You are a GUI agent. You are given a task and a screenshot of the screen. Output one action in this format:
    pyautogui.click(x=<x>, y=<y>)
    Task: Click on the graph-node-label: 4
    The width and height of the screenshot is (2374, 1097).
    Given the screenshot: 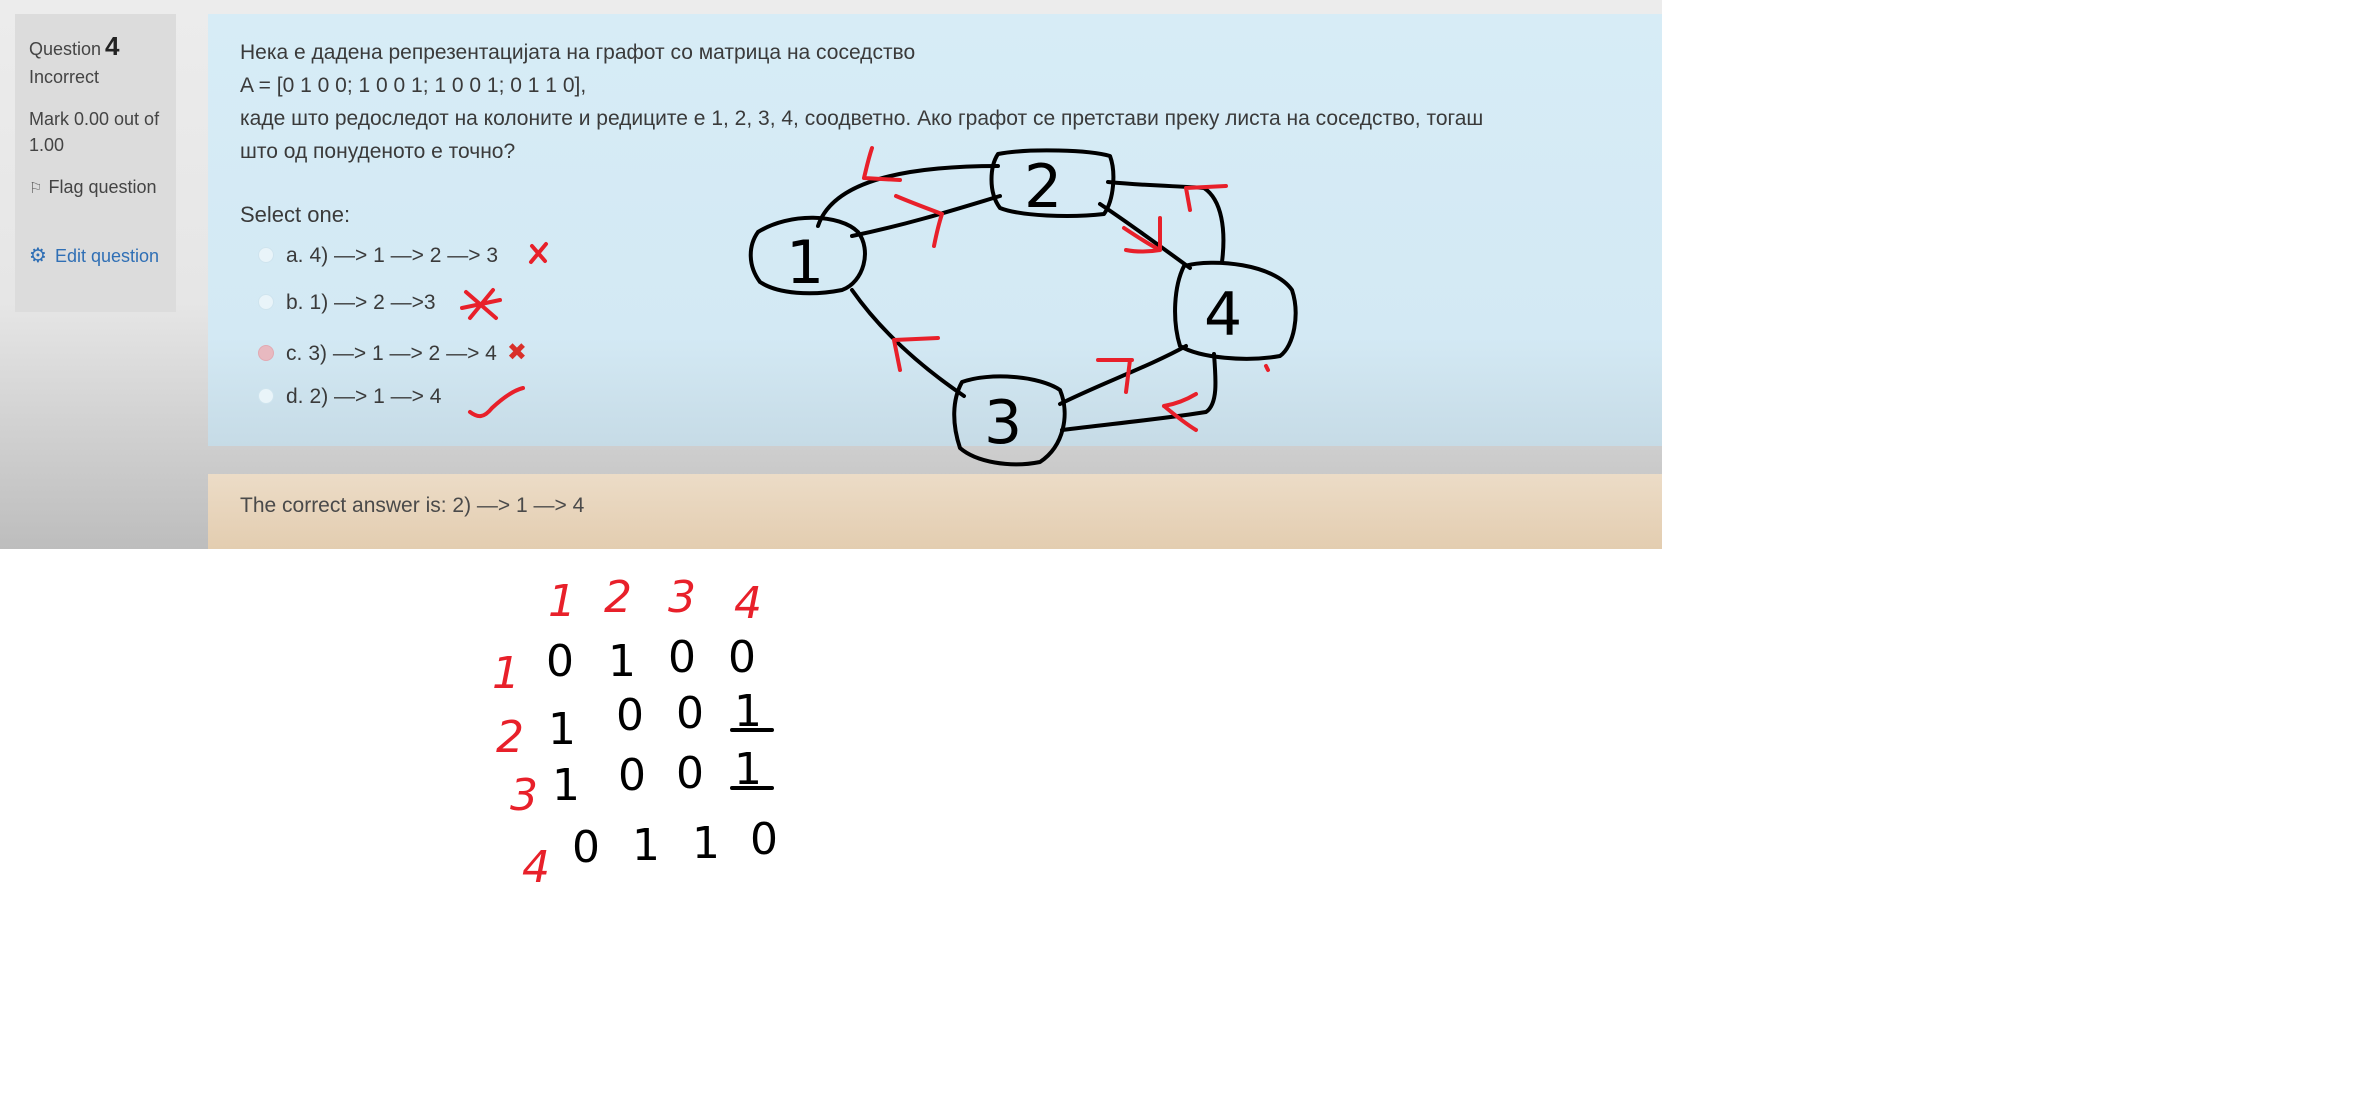 What is the action you would take?
    pyautogui.click(x=1223, y=315)
    